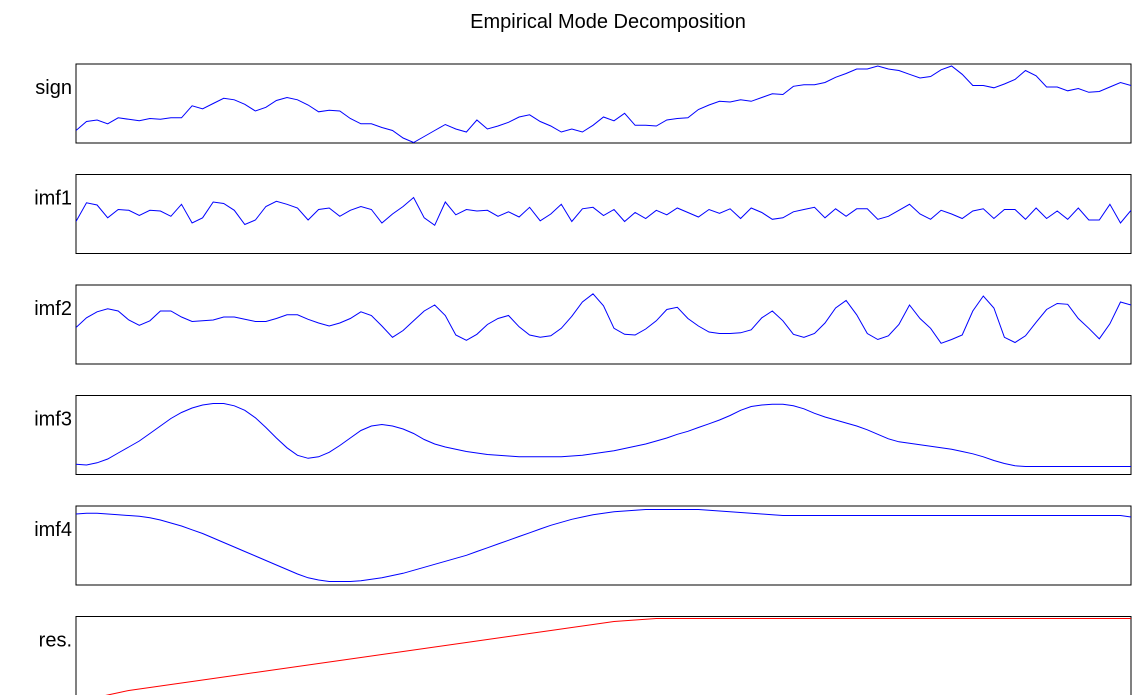 This screenshot has height=695, width=1132. I want to click on panel-imf2, so click(603, 324).